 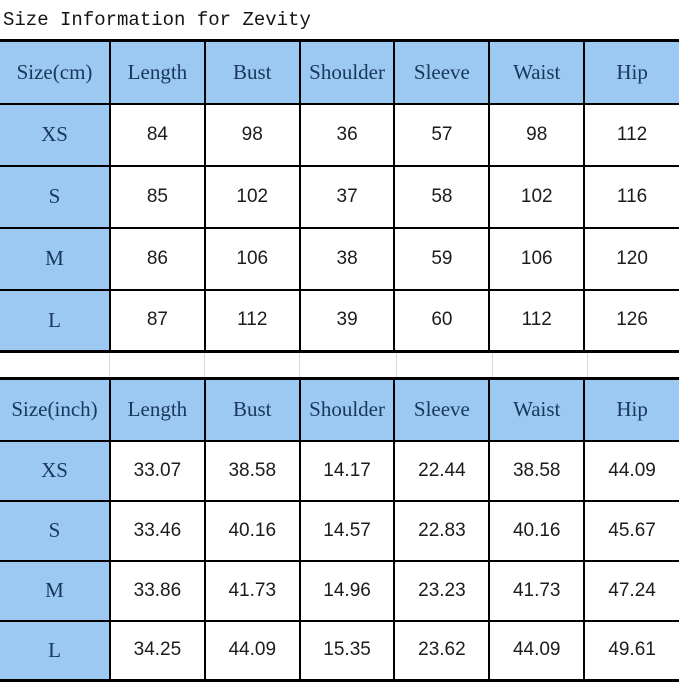 What do you see at coordinates (631, 320) in the screenshot?
I see `measurement-cell: 126` at bounding box center [631, 320].